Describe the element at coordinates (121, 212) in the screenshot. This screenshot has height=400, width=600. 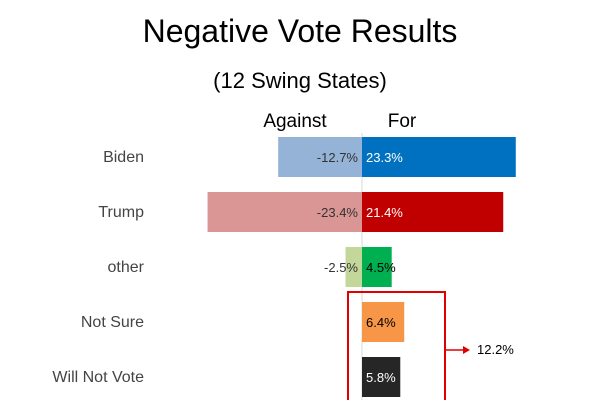
I see `category-label-trump: Trump` at that location.